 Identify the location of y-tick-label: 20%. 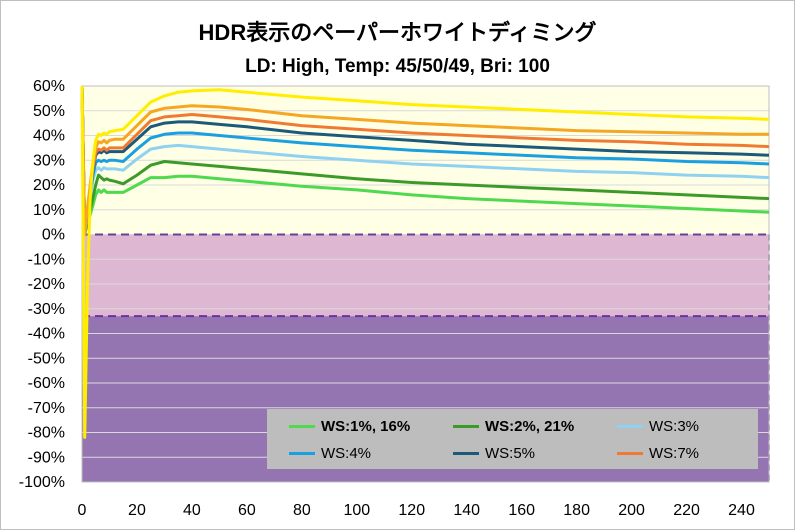
(49, 185).